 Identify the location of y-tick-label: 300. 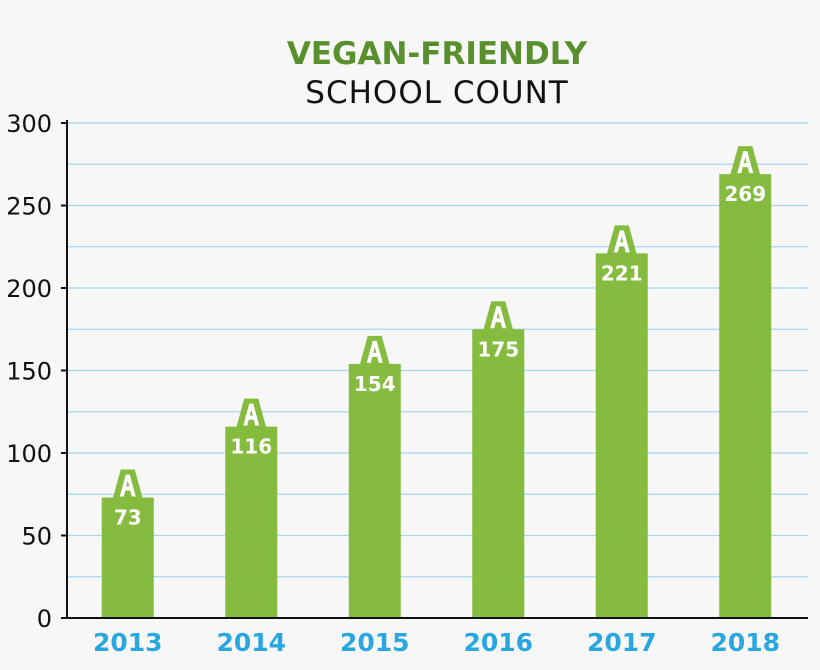
(29, 124).